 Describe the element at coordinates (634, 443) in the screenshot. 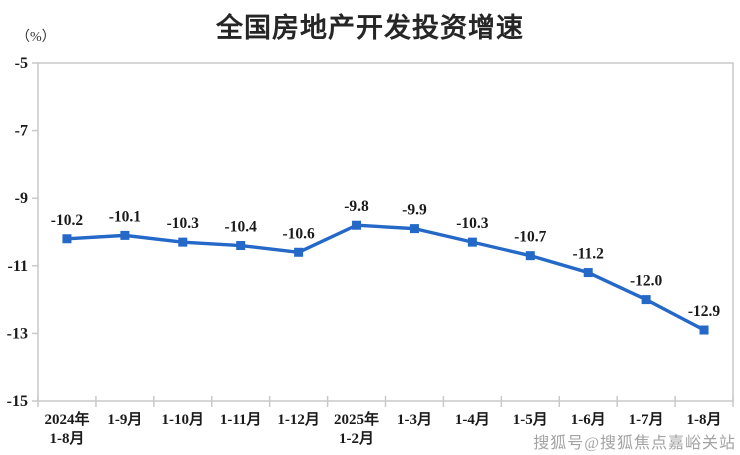

I see `watermark-text: 搜狐号@搜狐焦点嘉峪关站` at that location.